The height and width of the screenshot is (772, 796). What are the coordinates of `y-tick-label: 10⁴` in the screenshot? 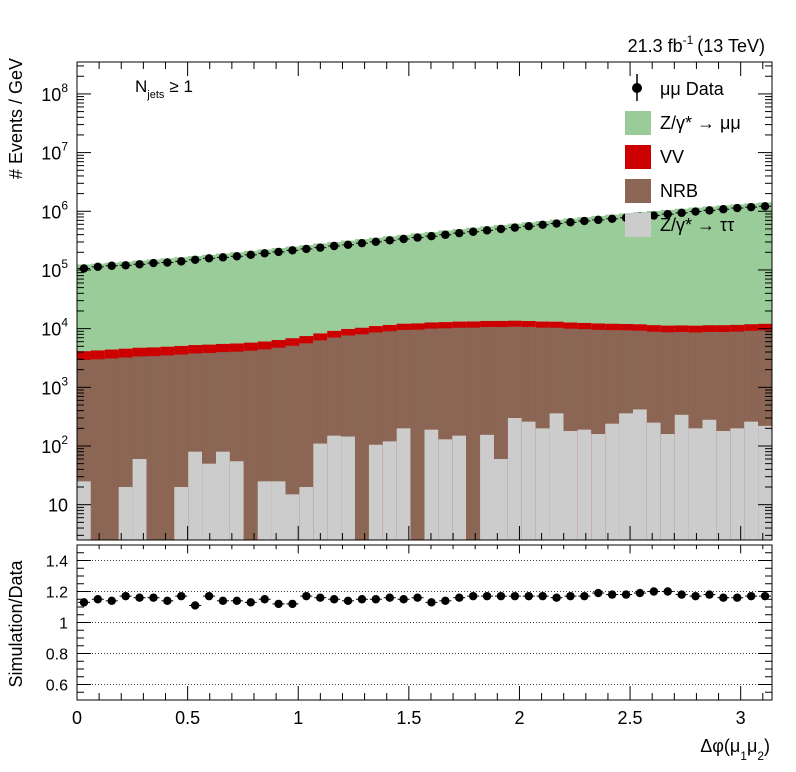 It's located at (54, 328).